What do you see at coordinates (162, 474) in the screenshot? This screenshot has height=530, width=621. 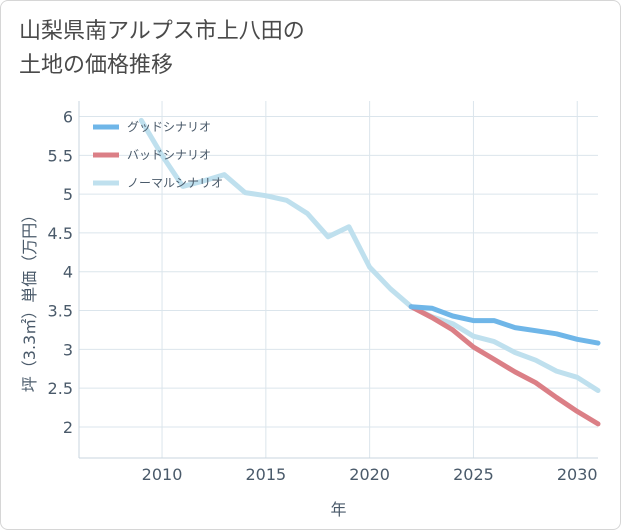 I see `x-tick-label: 2010` at bounding box center [162, 474].